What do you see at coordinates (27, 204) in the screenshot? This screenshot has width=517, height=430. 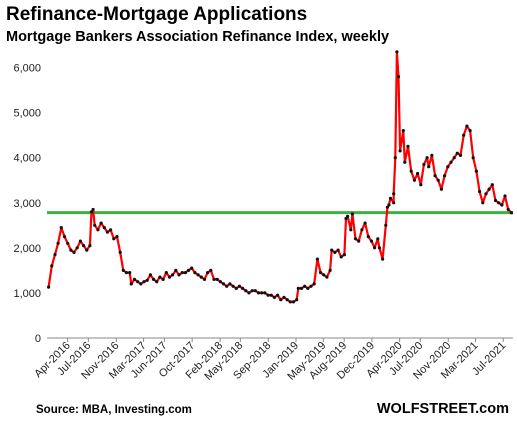 I see `y-axis: 0 1,000 2,000 3,000 4,000 5,000 6,000` at bounding box center [27, 204].